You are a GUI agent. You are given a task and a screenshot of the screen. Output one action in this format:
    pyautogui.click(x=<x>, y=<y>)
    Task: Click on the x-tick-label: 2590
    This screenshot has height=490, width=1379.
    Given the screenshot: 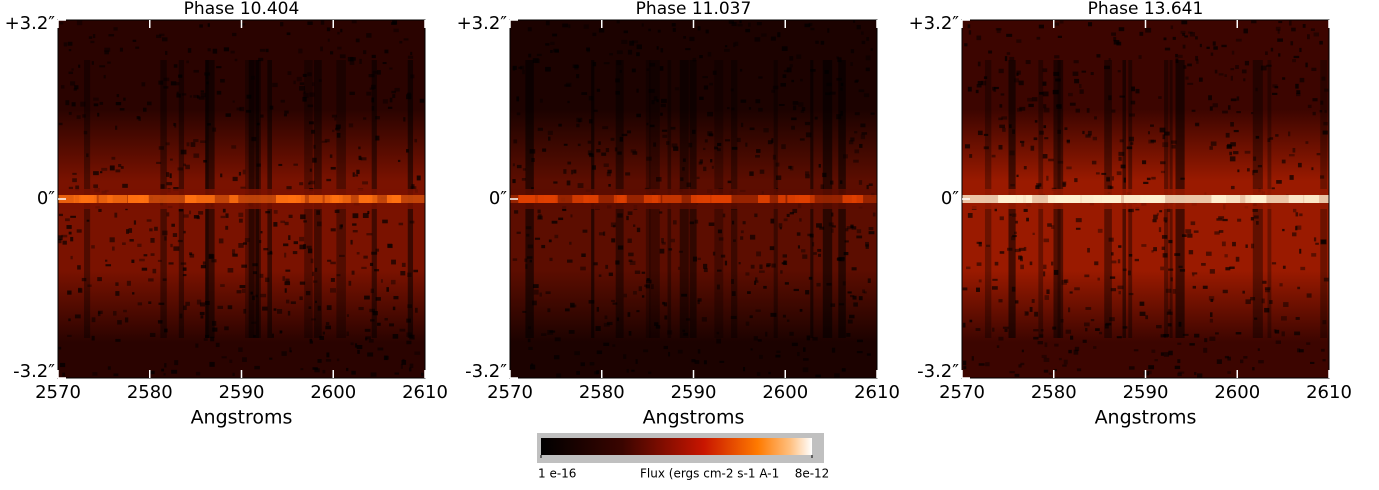 What is the action you would take?
    pyautogui.click(x=242, y=392)
    